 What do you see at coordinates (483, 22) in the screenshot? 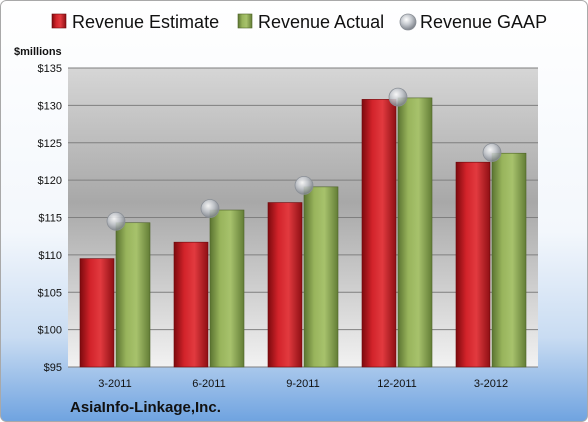
I see `legend-label-revenue-gaap: Revenue GAAP` at bounding box center [483, 22].